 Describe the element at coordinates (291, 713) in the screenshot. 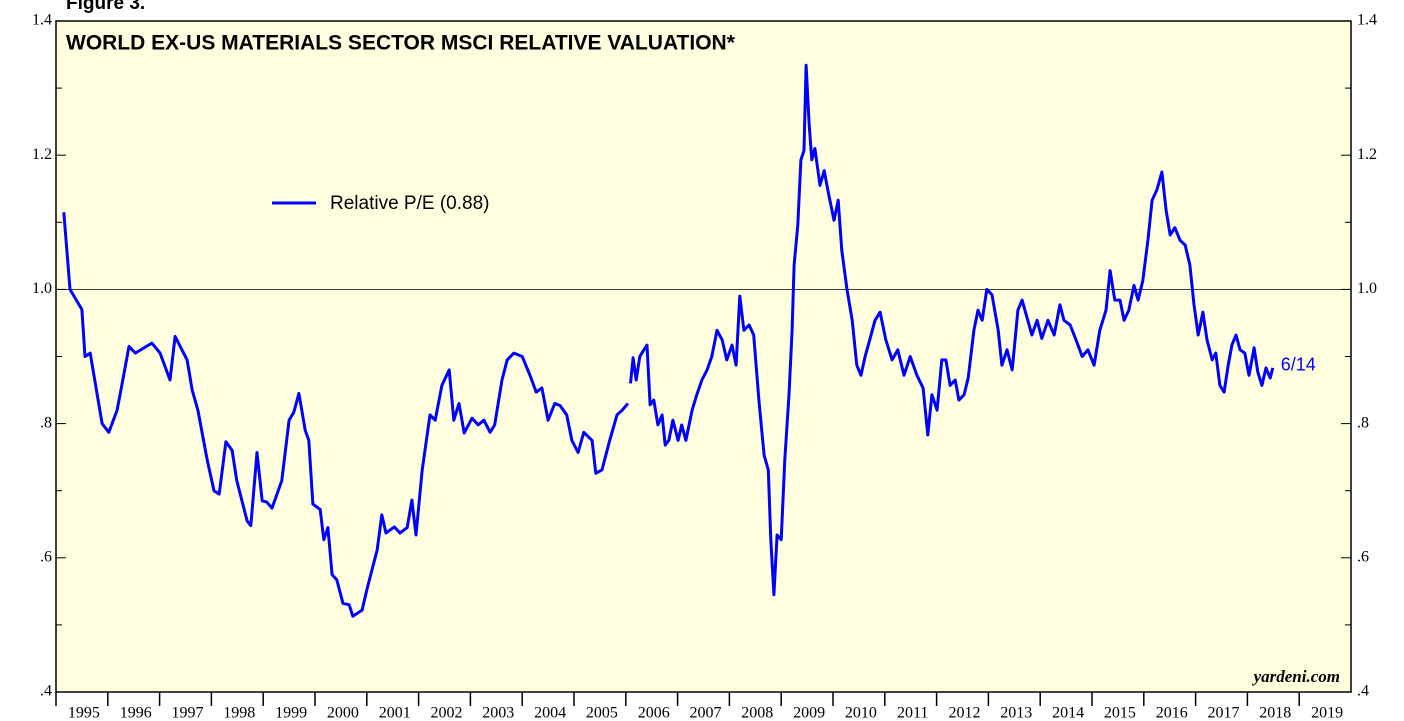

I see `x-tick-label: 1999` at that location.